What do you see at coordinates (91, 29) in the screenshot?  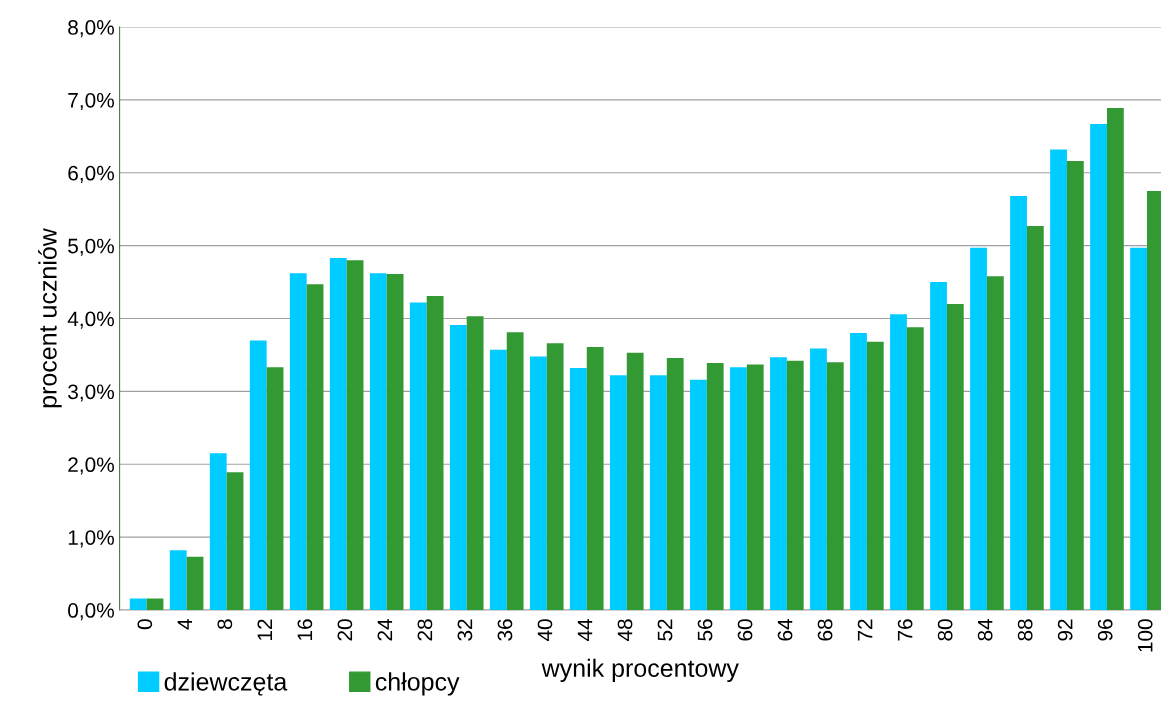 I see `y-tick-label: 8,0%` at bounding box center [91, 29].